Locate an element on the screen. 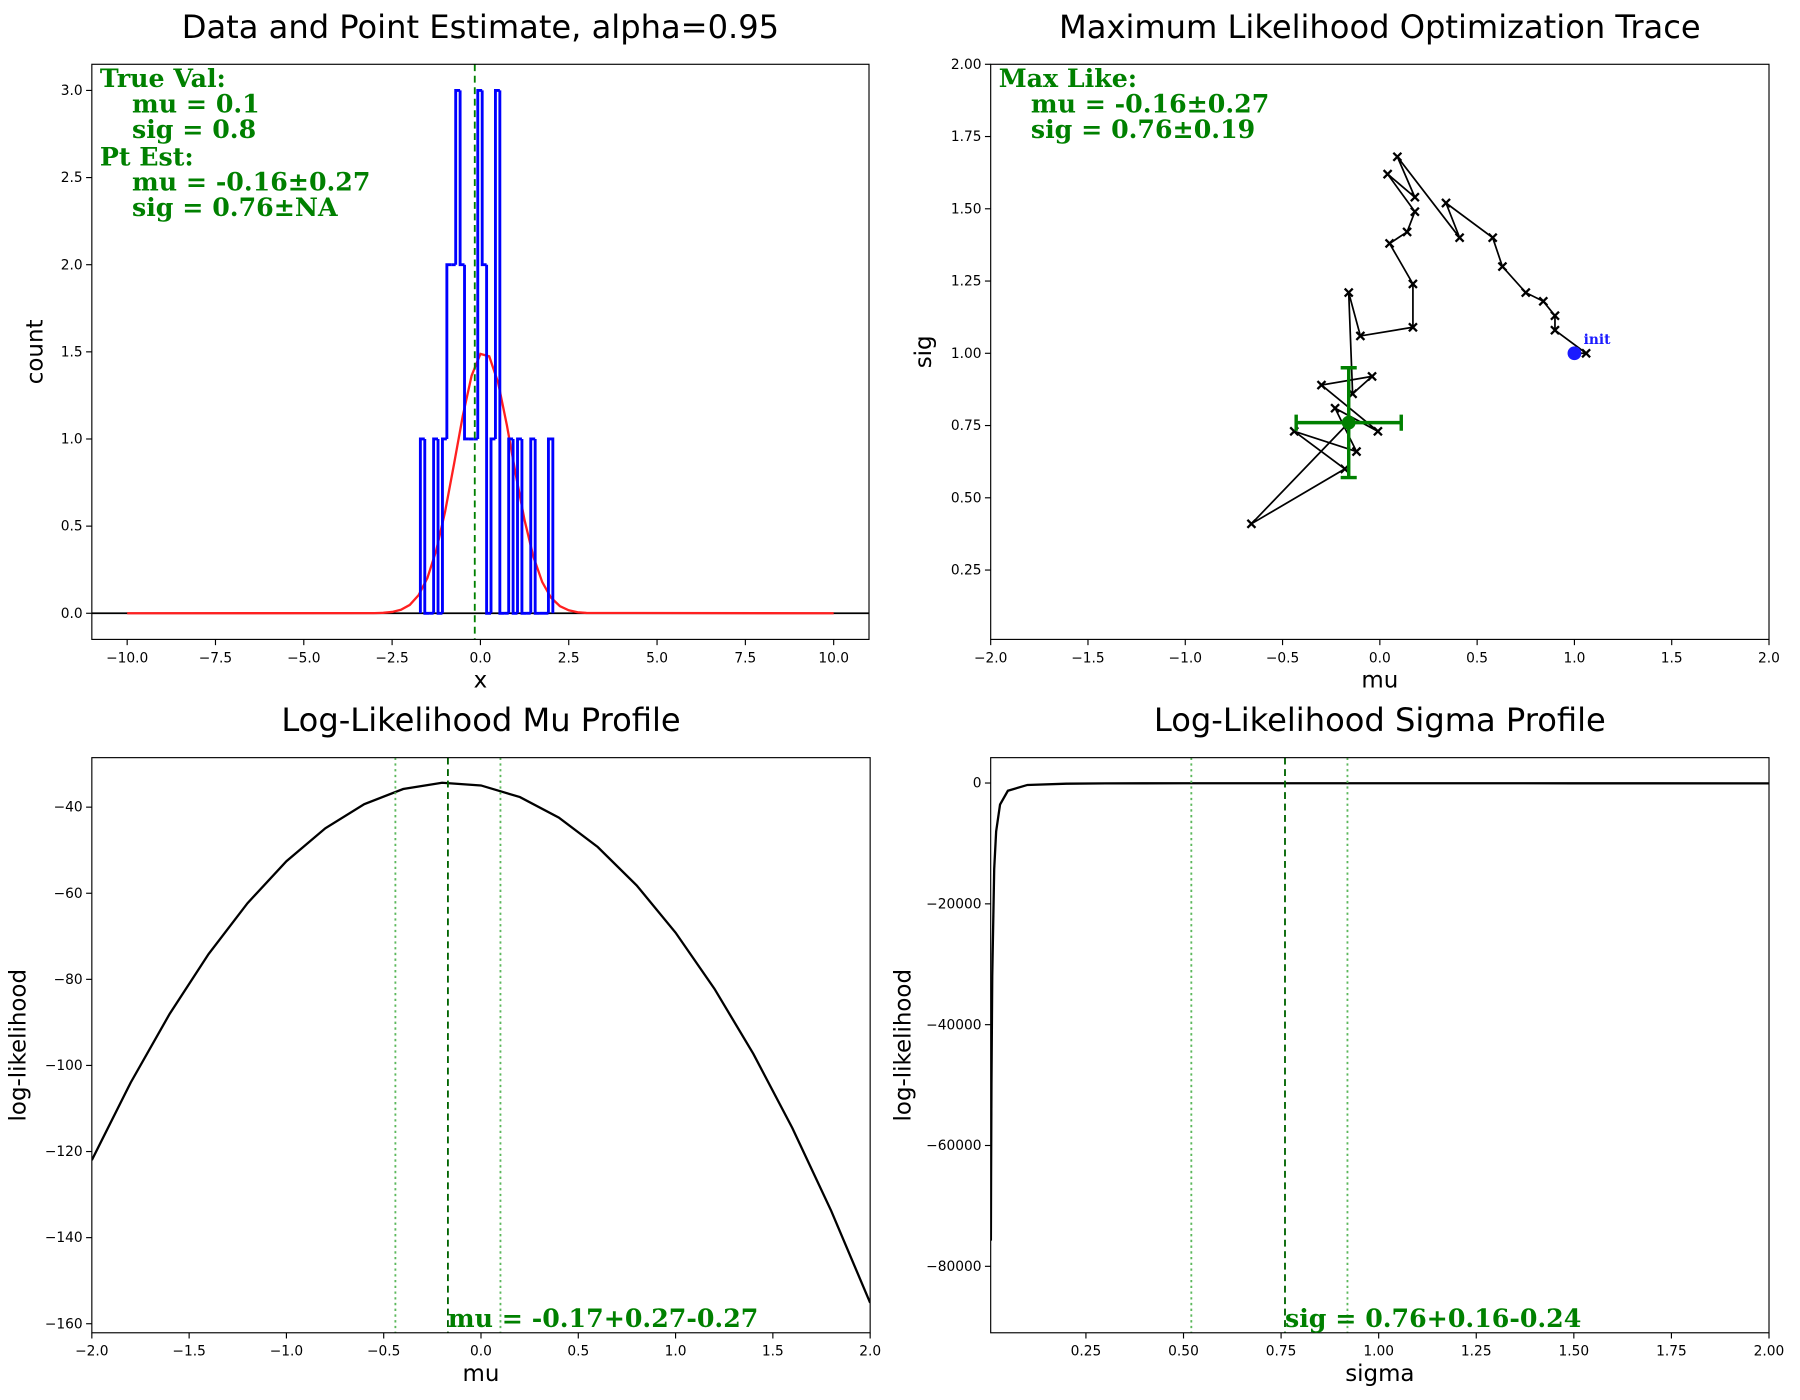  plot-content is located at coordinates (1418, 340).